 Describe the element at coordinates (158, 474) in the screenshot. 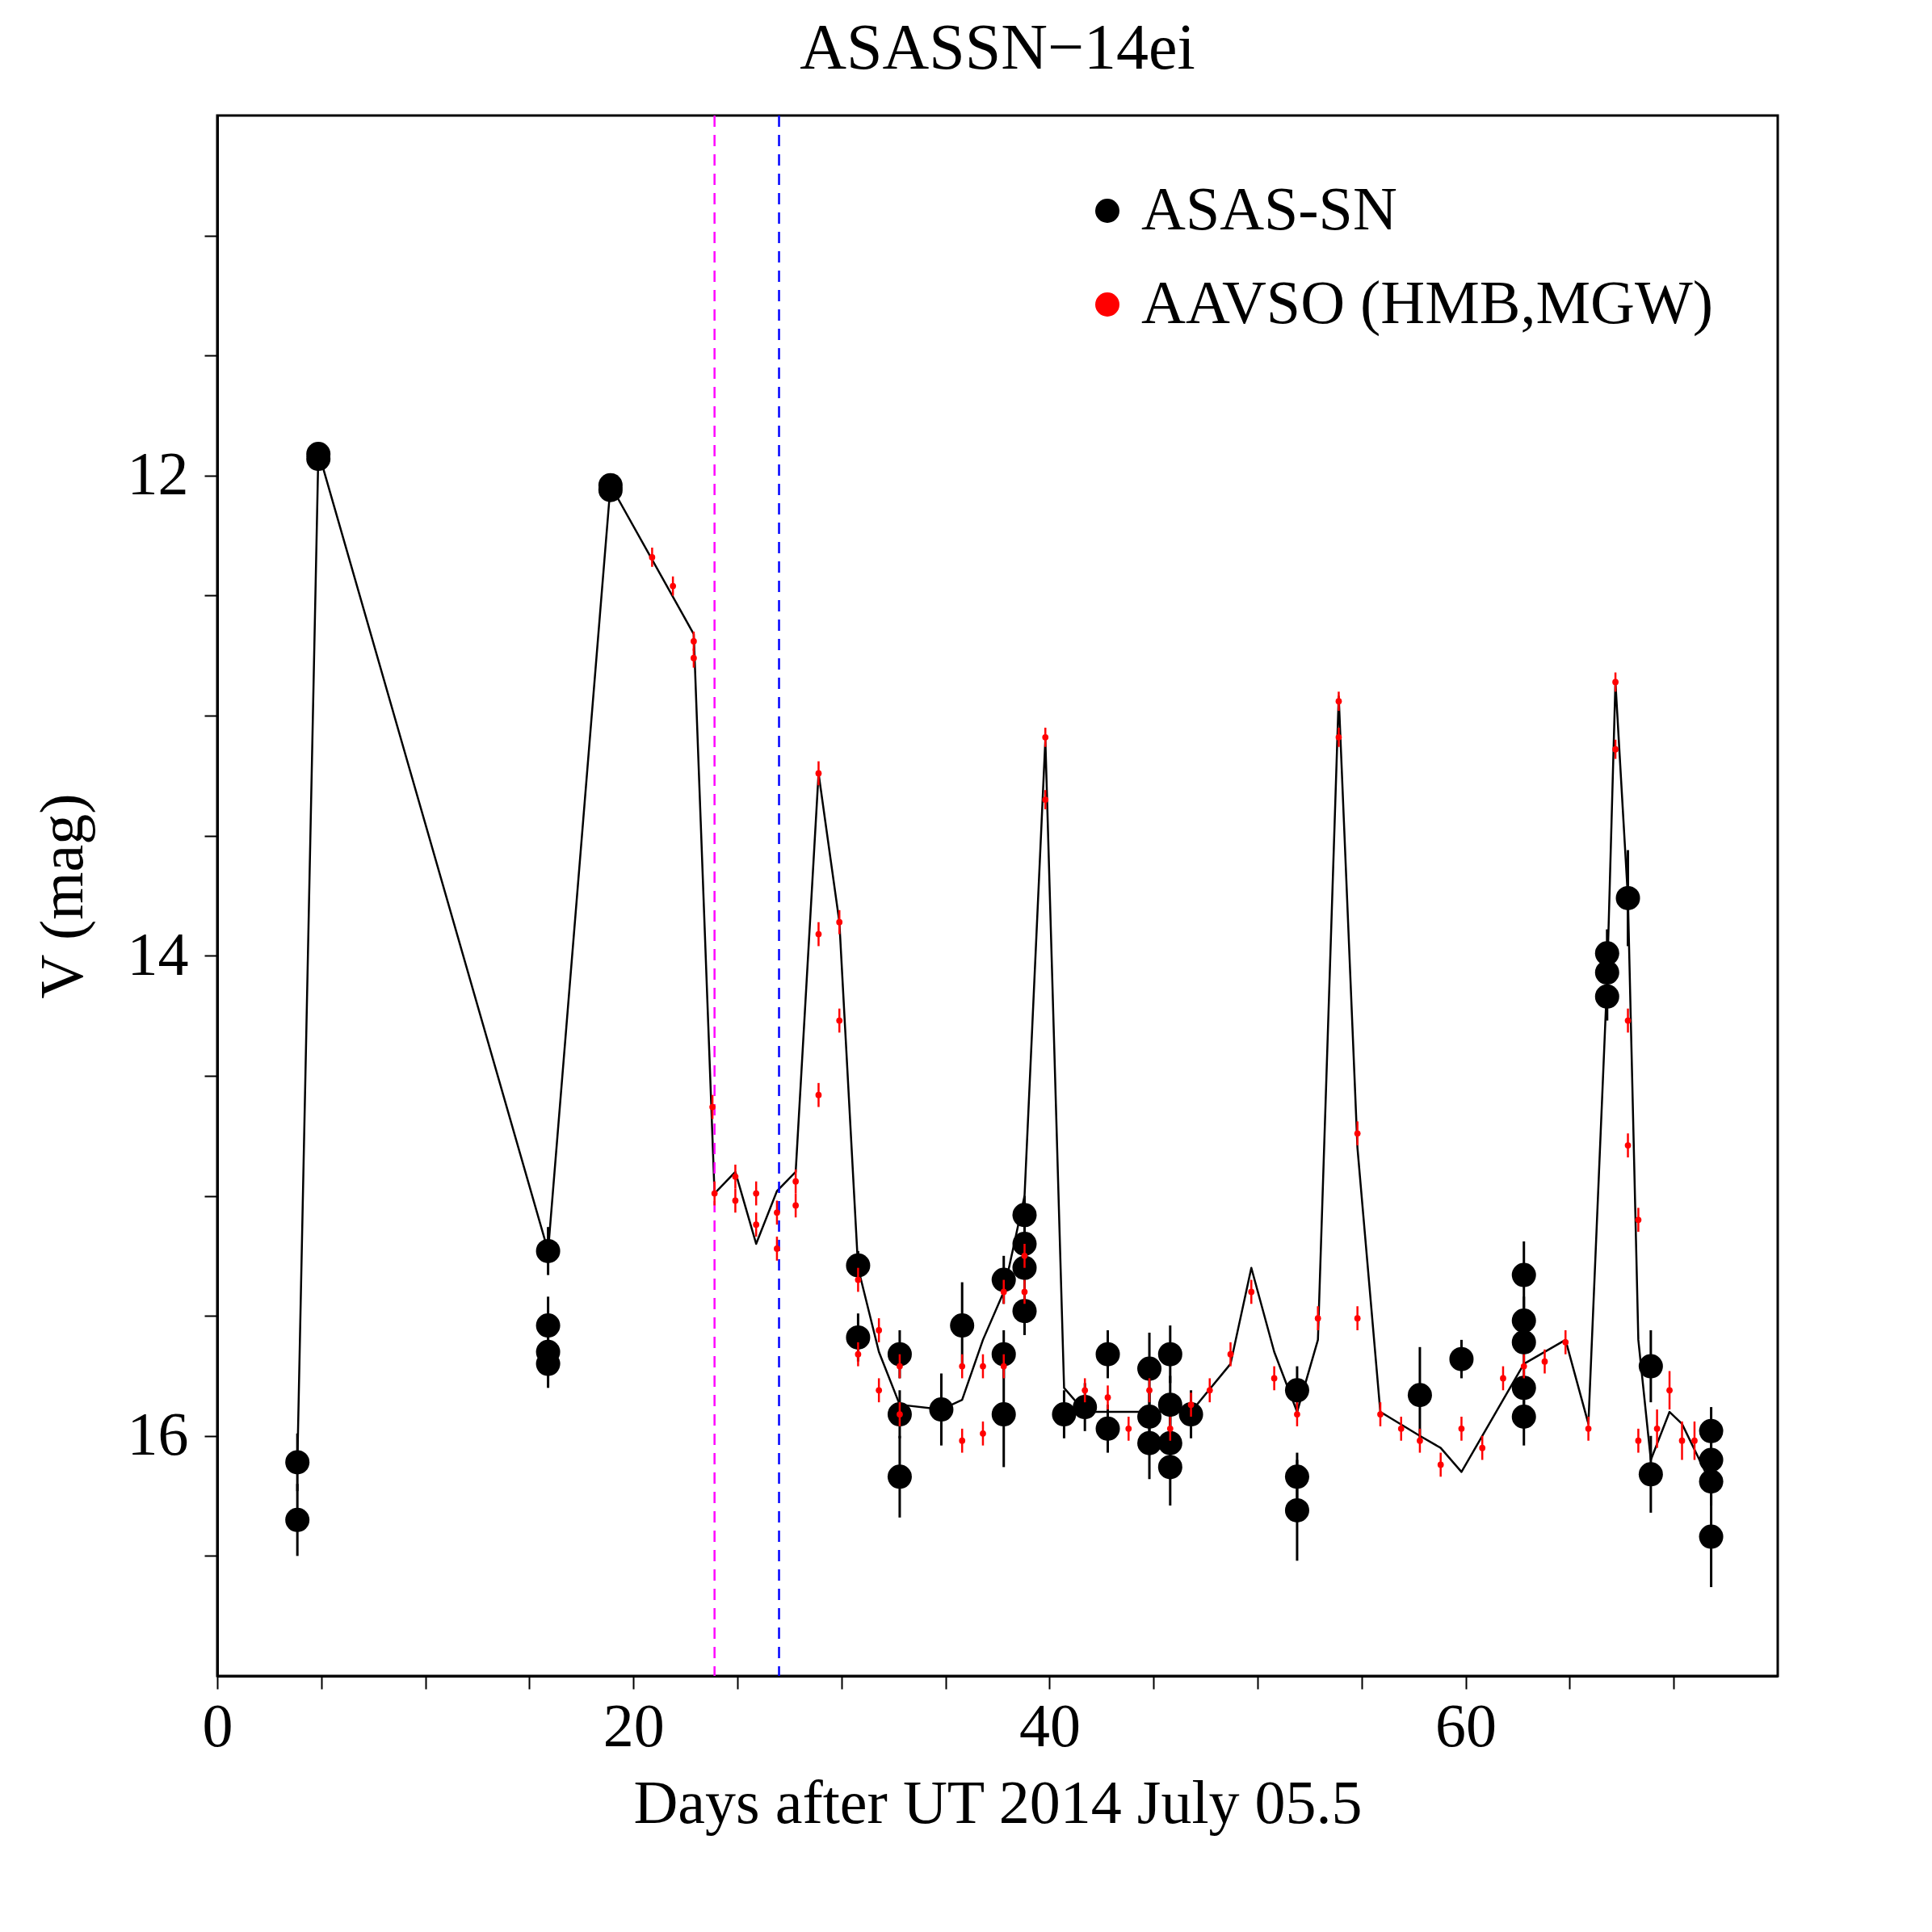

I see `y-tick-label: 12` at that location.